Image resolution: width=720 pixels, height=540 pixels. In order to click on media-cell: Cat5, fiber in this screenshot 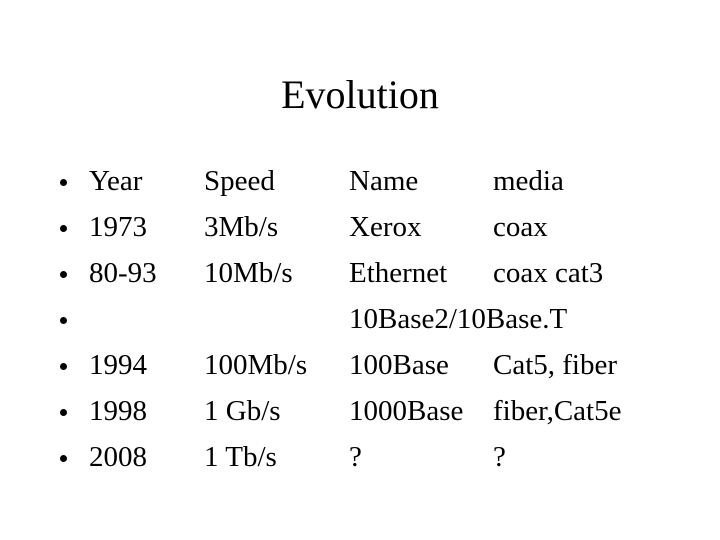, I will do `click(555, 365)`.